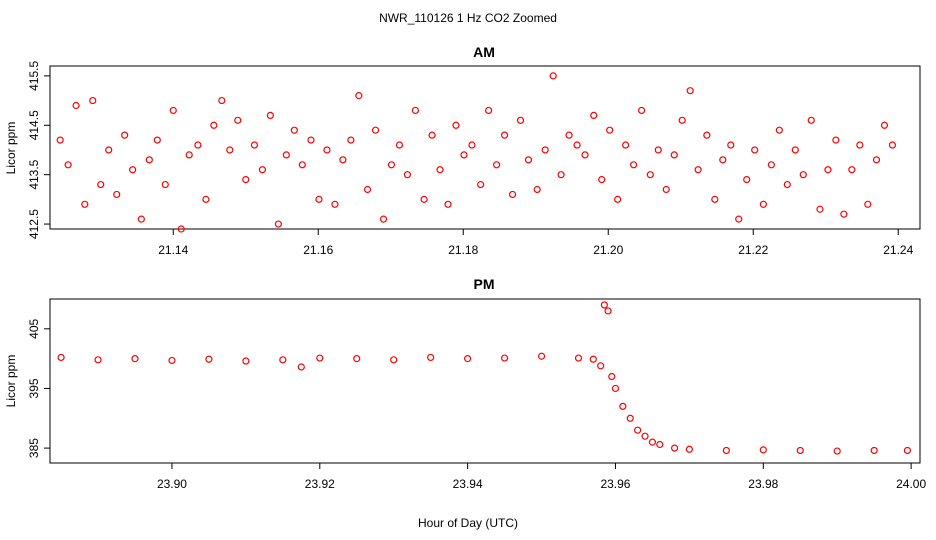 The height and width of the screenshot is (540, 936). I want to click on pm-x-tick-label: 23.94, so click(468, 484).